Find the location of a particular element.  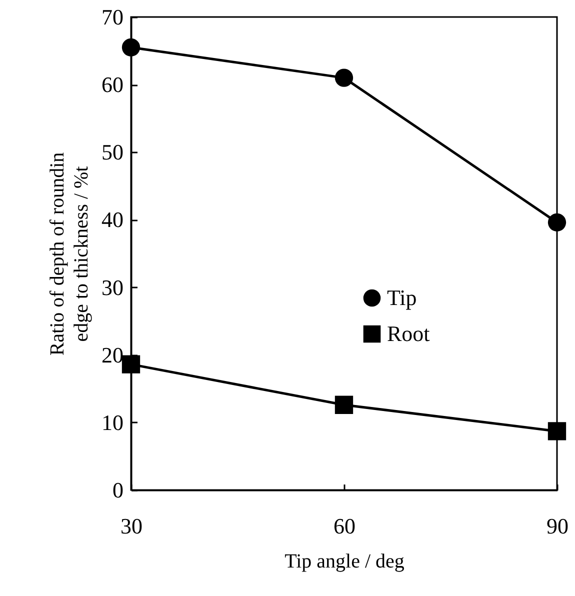

y-tick-label: 30 is located at coordinates (113, 287).